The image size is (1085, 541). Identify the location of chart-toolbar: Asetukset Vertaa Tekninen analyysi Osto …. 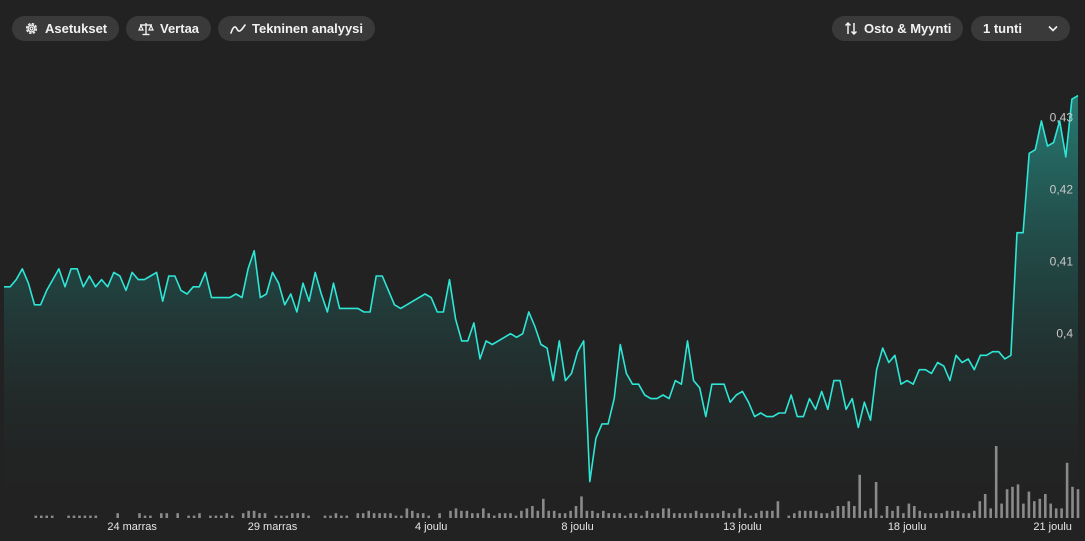
(542, 29).